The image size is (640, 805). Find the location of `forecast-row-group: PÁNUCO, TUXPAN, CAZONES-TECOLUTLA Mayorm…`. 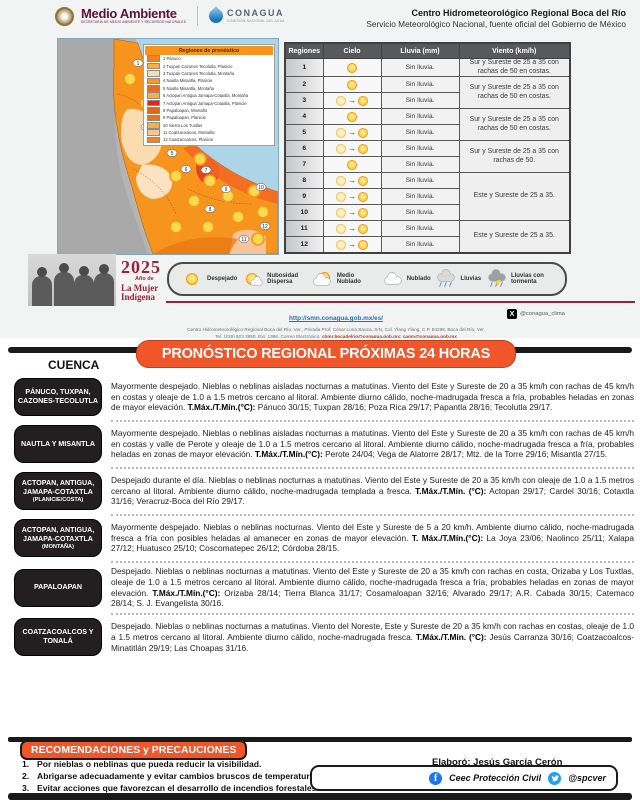

forecast-row-group: PÁNUCO, TUXPAN, CAZONES-TECOLUTLA Mayorm… is located at coordinates (324, 400).